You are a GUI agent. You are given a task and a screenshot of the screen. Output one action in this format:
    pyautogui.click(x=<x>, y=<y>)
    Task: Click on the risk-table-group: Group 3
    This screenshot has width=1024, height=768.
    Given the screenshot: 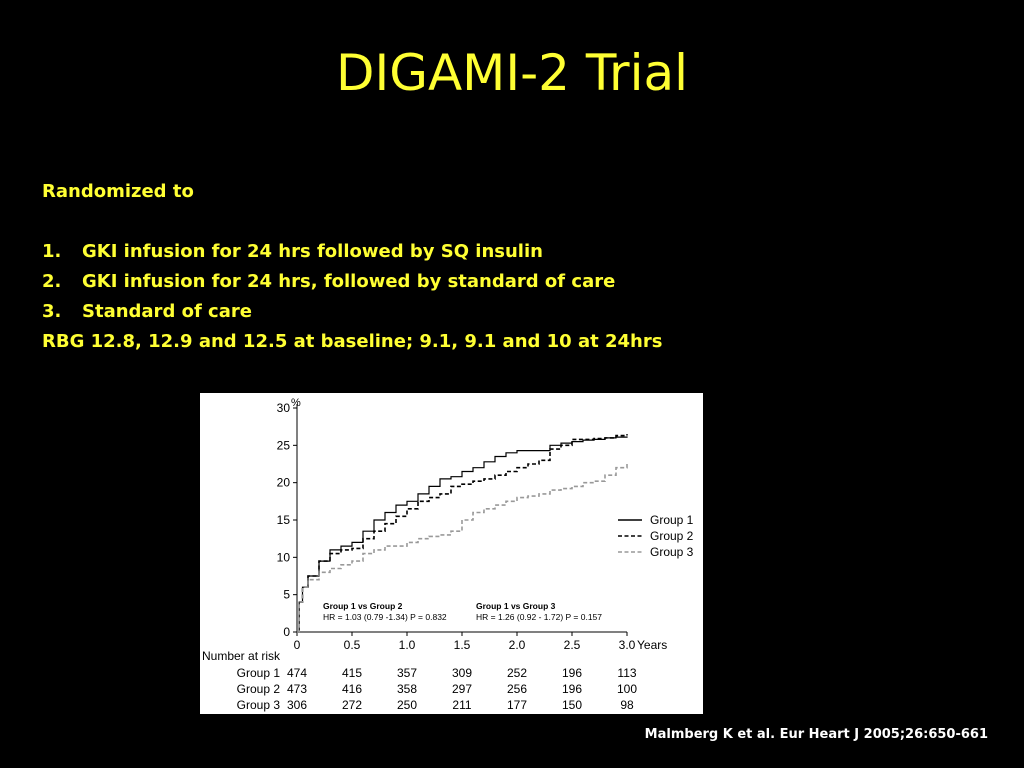 What is the action you would take?
    pyautogui.click(x=259, y=705)
    